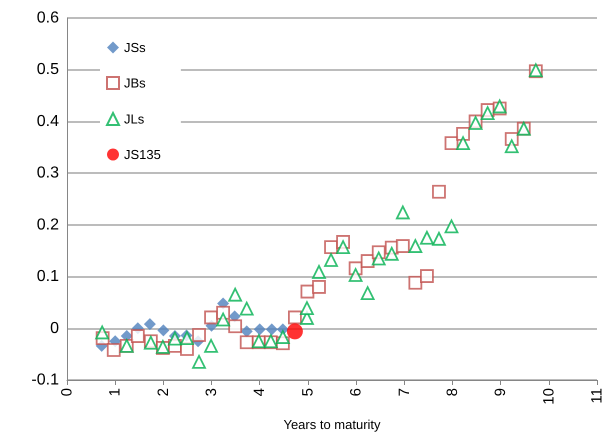 The height and width of the screenshot is (438, 606). Describe the element at coordinates (404, 392) in the screenshot. I see `x-tick-label: 7` at that location.